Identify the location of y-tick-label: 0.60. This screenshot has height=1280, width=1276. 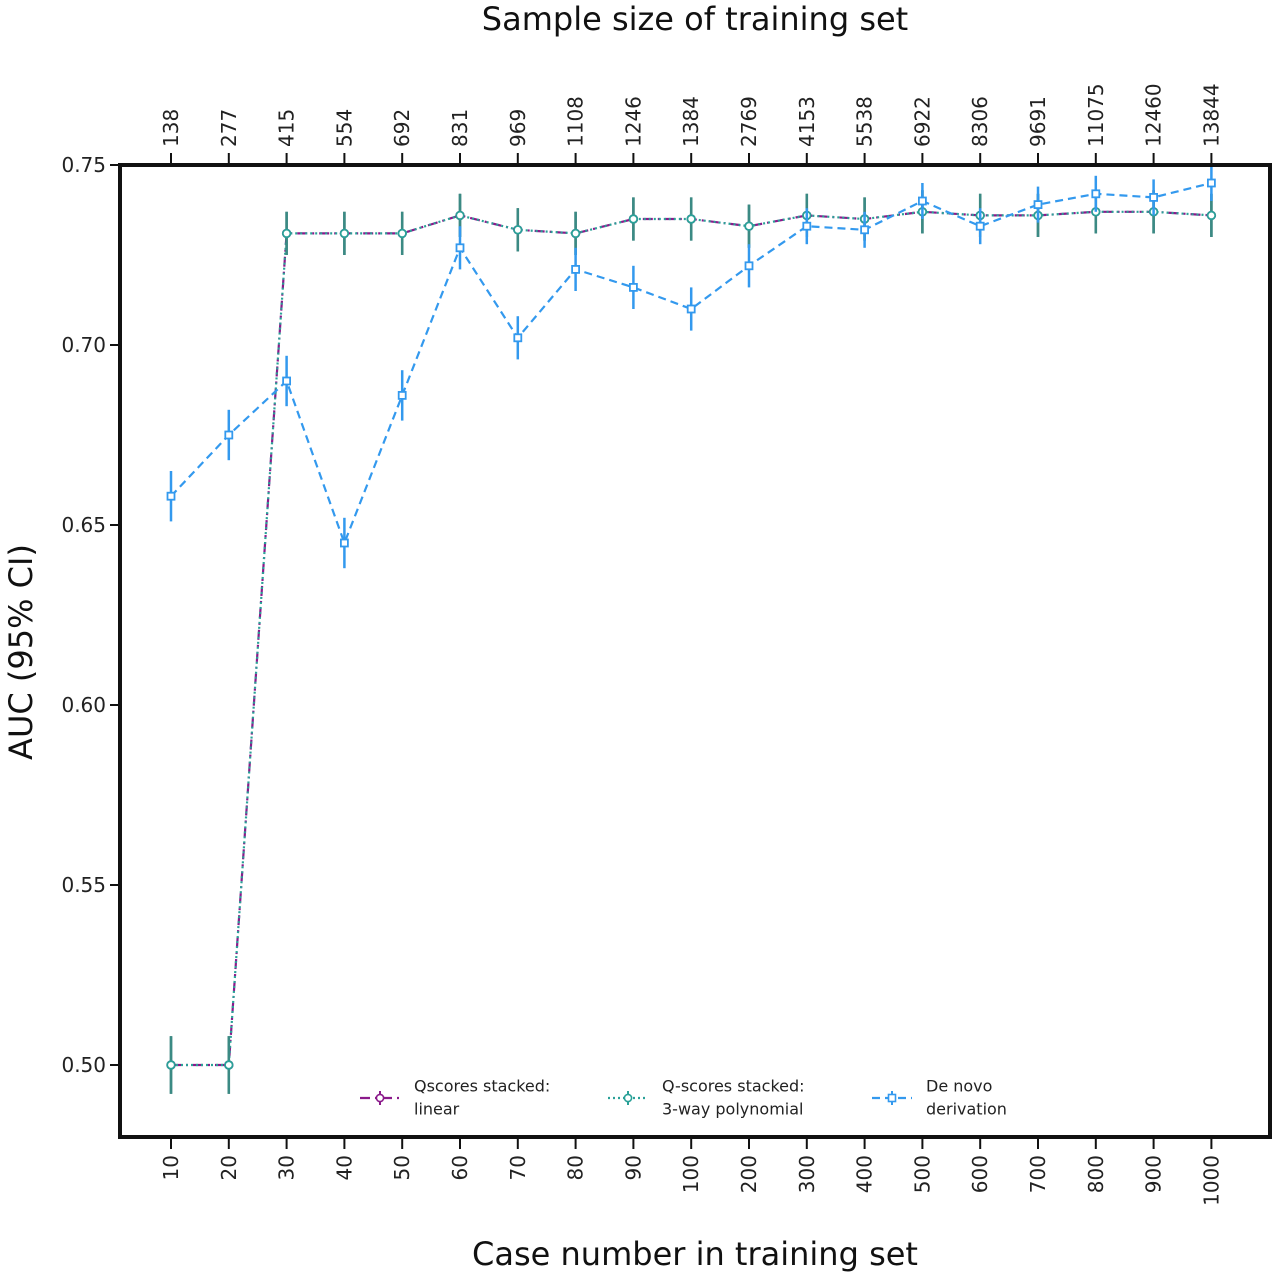
(83, 705).